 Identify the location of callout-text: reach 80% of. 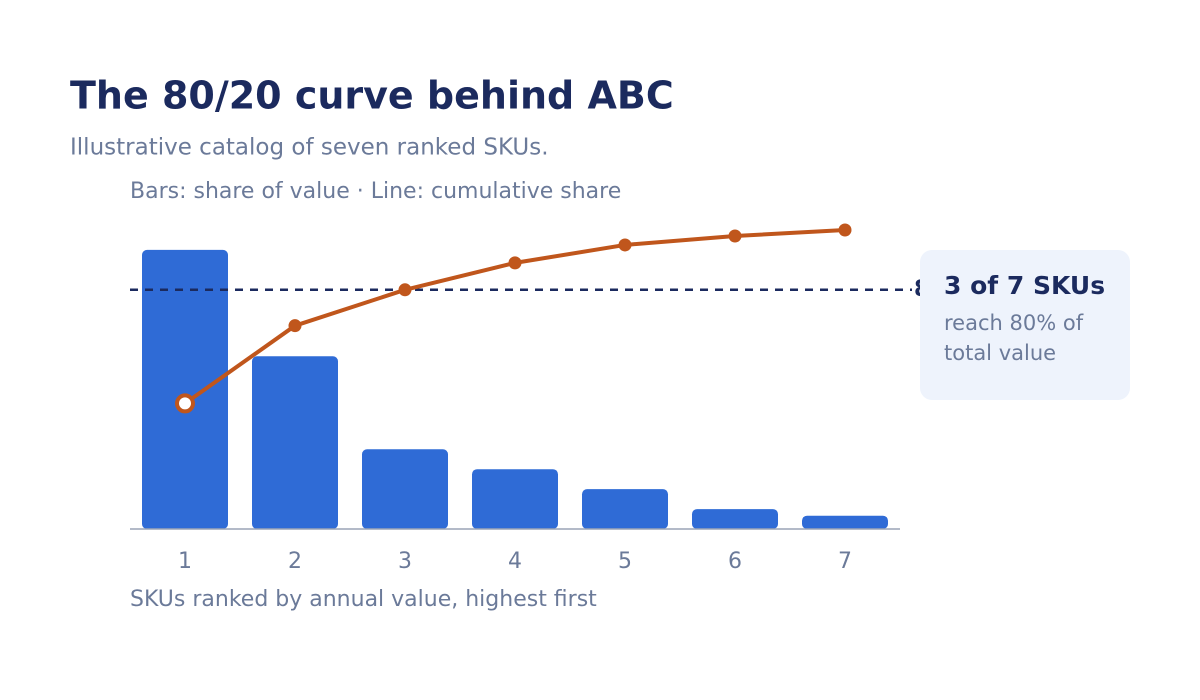
(1014, 323).